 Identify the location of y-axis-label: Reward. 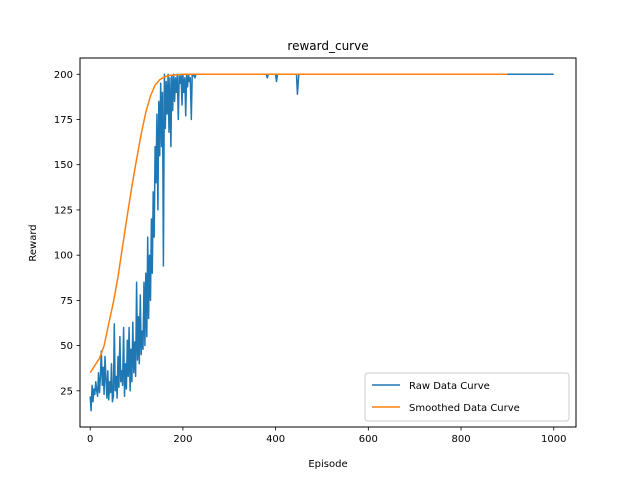
(33, 242).